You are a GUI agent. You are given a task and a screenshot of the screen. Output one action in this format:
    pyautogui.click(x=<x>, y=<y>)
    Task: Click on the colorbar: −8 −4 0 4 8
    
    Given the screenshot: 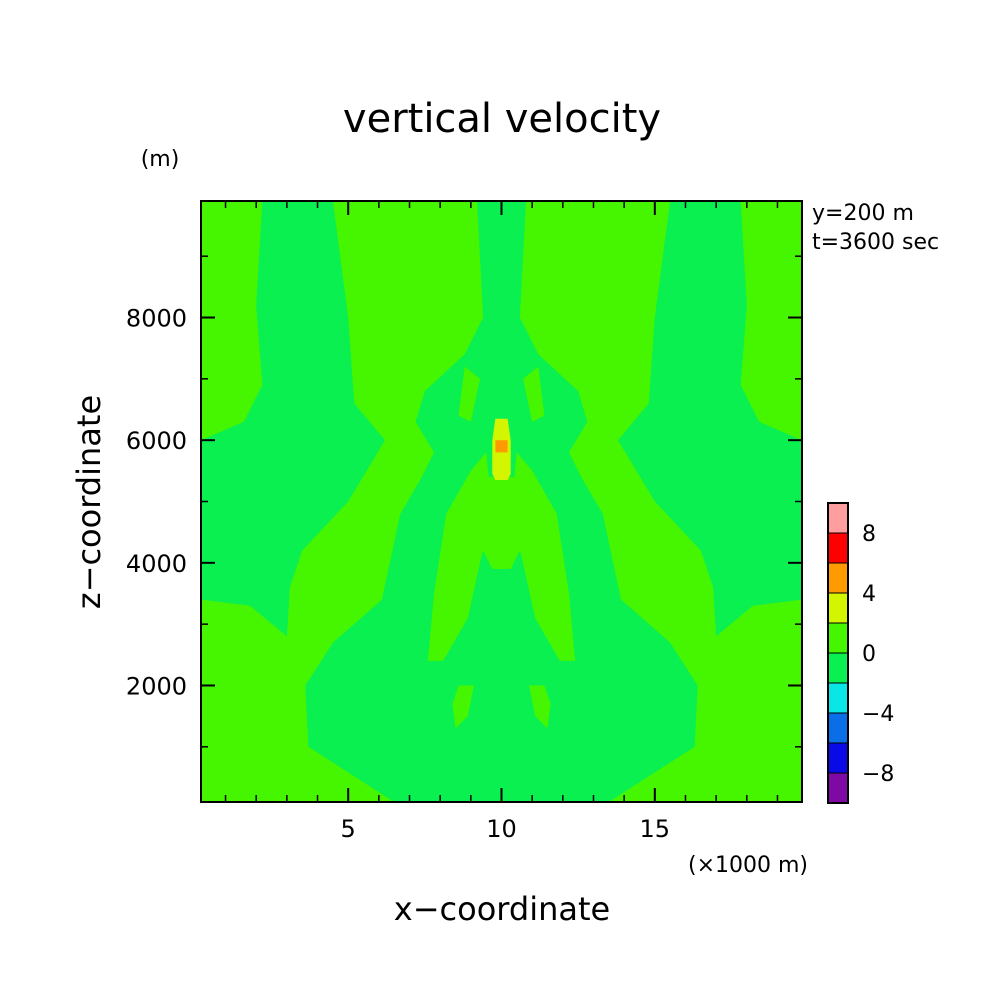 What is the action you would take?
    pyautogui.click(x=860, y=653)
    